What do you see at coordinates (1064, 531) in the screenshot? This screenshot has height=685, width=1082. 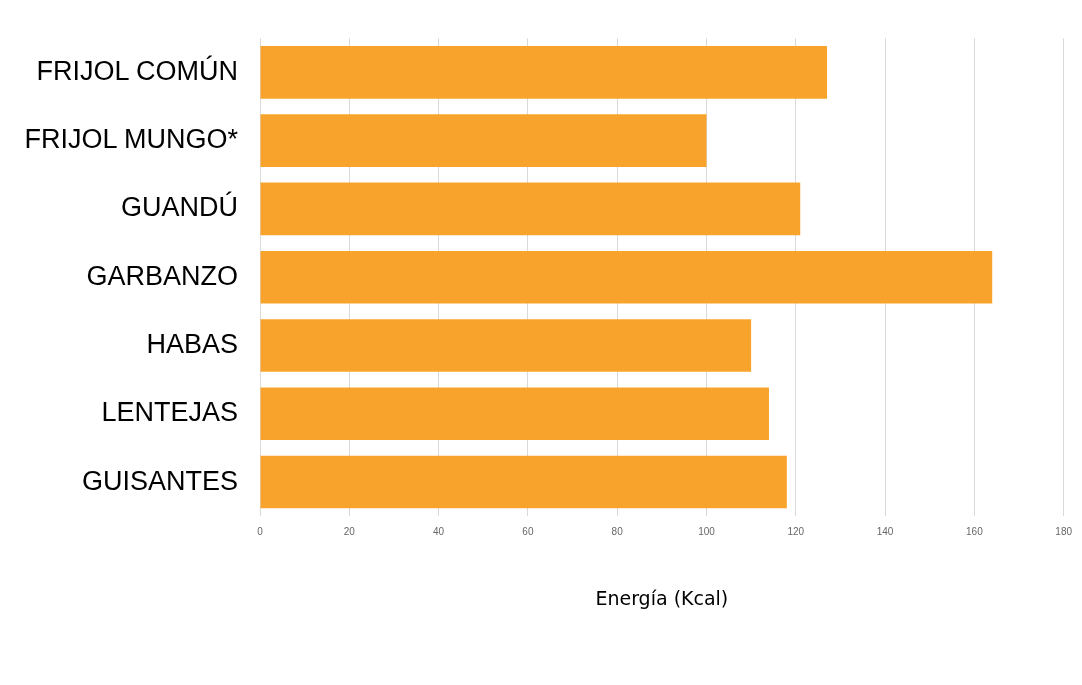 I see `x-tick-label: 180` at bounding box center [1064, 531].